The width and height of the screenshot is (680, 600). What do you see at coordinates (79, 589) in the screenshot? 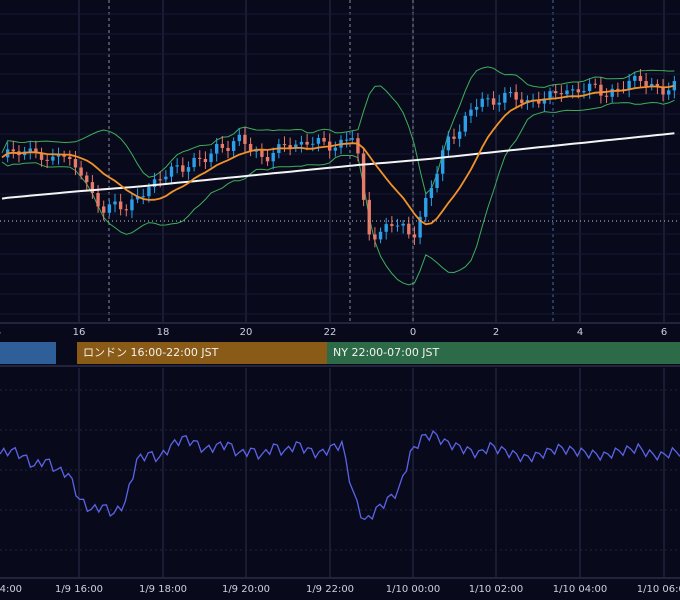
I see `bottom-axis-tick-label: 1/9 16:00` at bounding box center [79, 589].